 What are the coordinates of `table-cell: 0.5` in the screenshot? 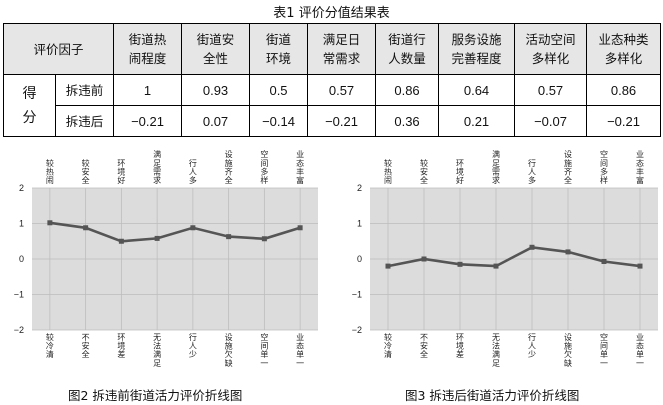 It's located at (279, 90).